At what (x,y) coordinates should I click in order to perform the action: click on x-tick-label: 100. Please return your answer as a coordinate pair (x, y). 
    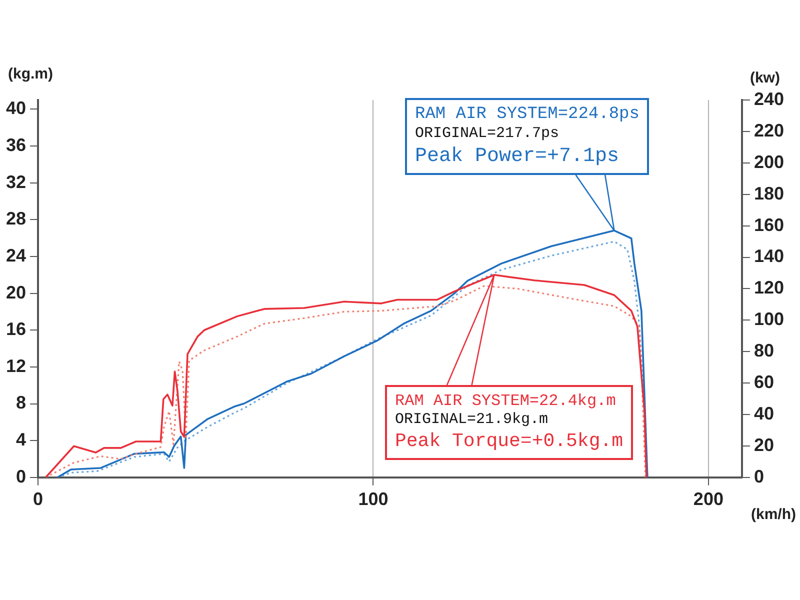
    Looking at the image, I should click on (373, 499).